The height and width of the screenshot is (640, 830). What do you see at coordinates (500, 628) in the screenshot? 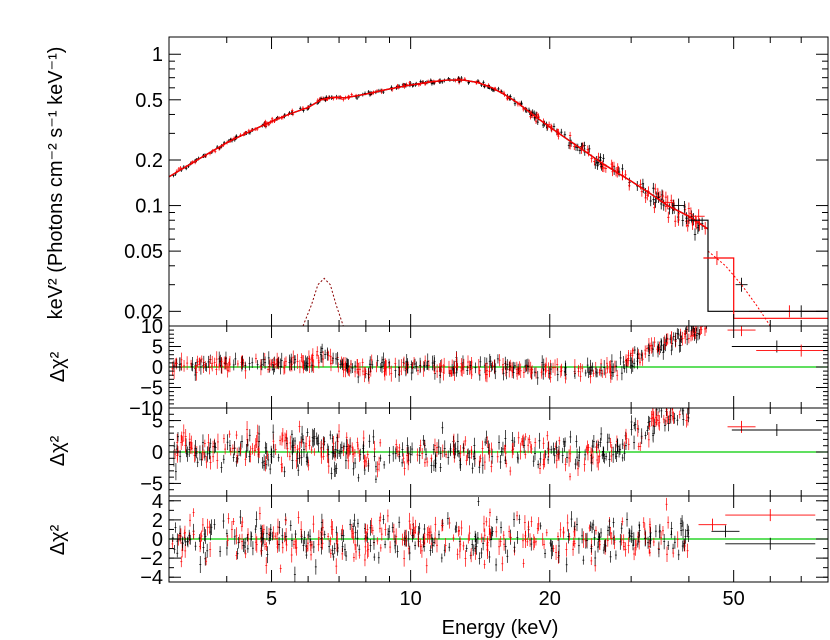
I see `x-axis-title: Energy (keV)` at bounding box center [500, 628].